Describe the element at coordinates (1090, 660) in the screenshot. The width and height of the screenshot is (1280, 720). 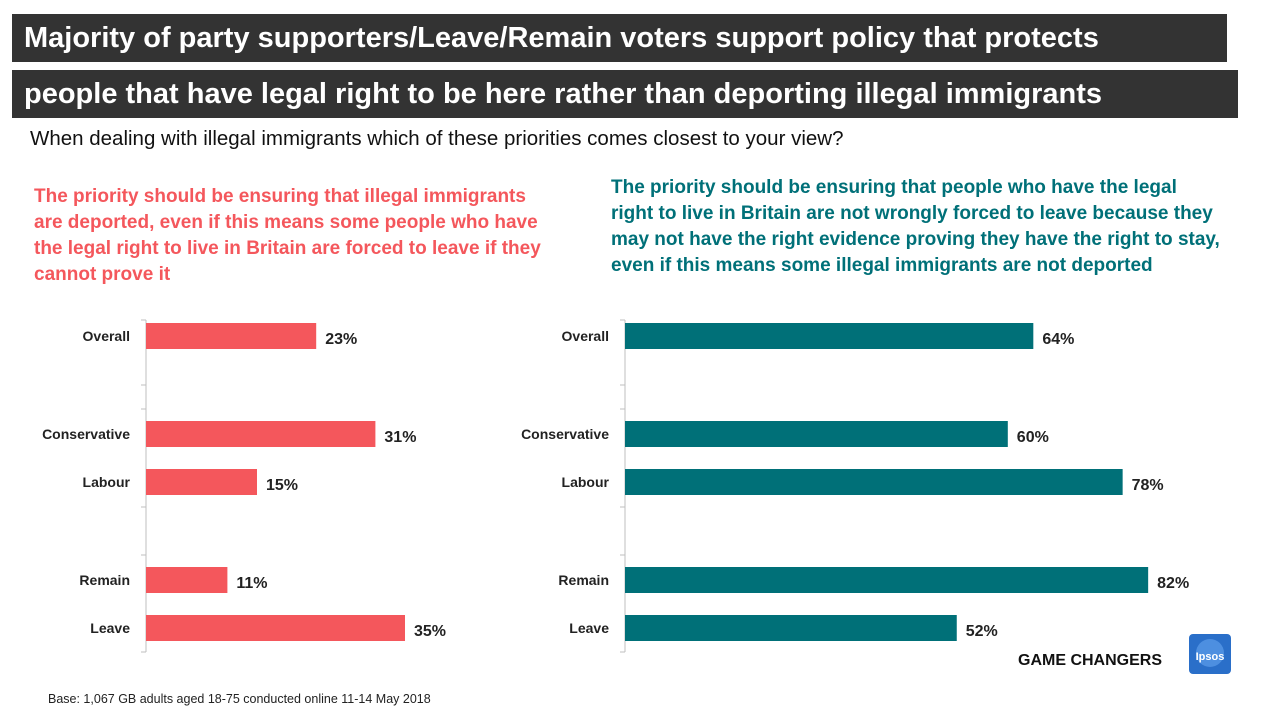
I see `game-changers-tagline: GAME CHANGERS` at that location.